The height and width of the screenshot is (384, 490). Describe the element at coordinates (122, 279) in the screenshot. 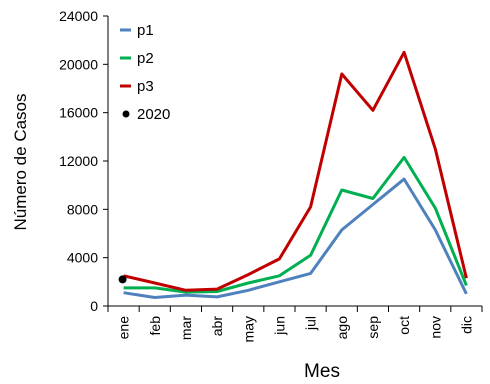

I see `data-point-2020` at that location.